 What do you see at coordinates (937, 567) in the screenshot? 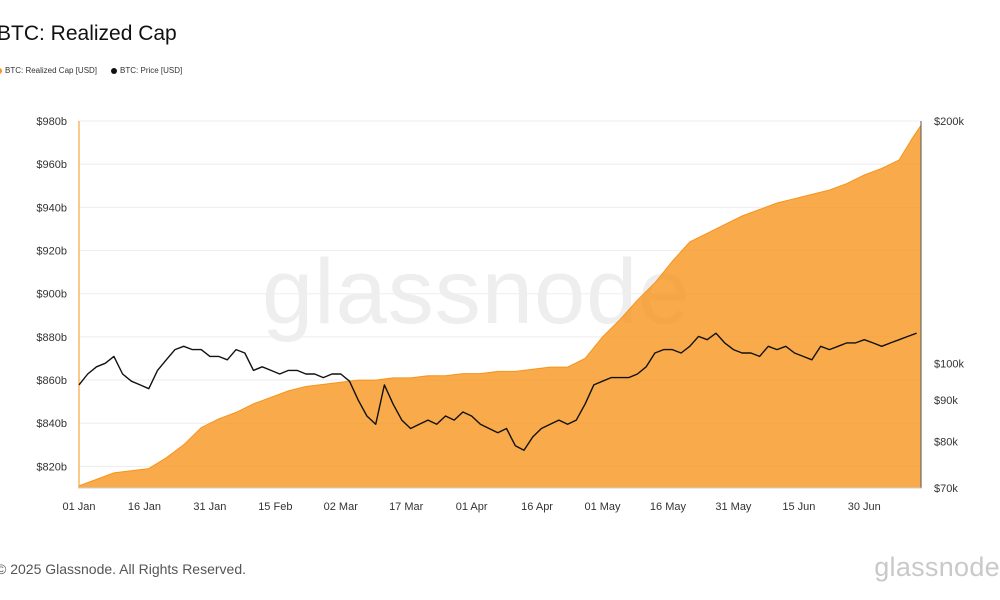
I see `brand-logo-text: glassnode` at bounding box center [937, 567].